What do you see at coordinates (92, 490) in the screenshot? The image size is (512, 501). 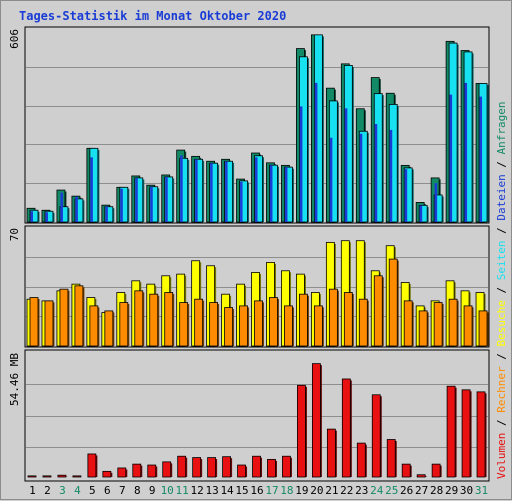 I see `day-label-5: 5` at bounding box center [92, 490].